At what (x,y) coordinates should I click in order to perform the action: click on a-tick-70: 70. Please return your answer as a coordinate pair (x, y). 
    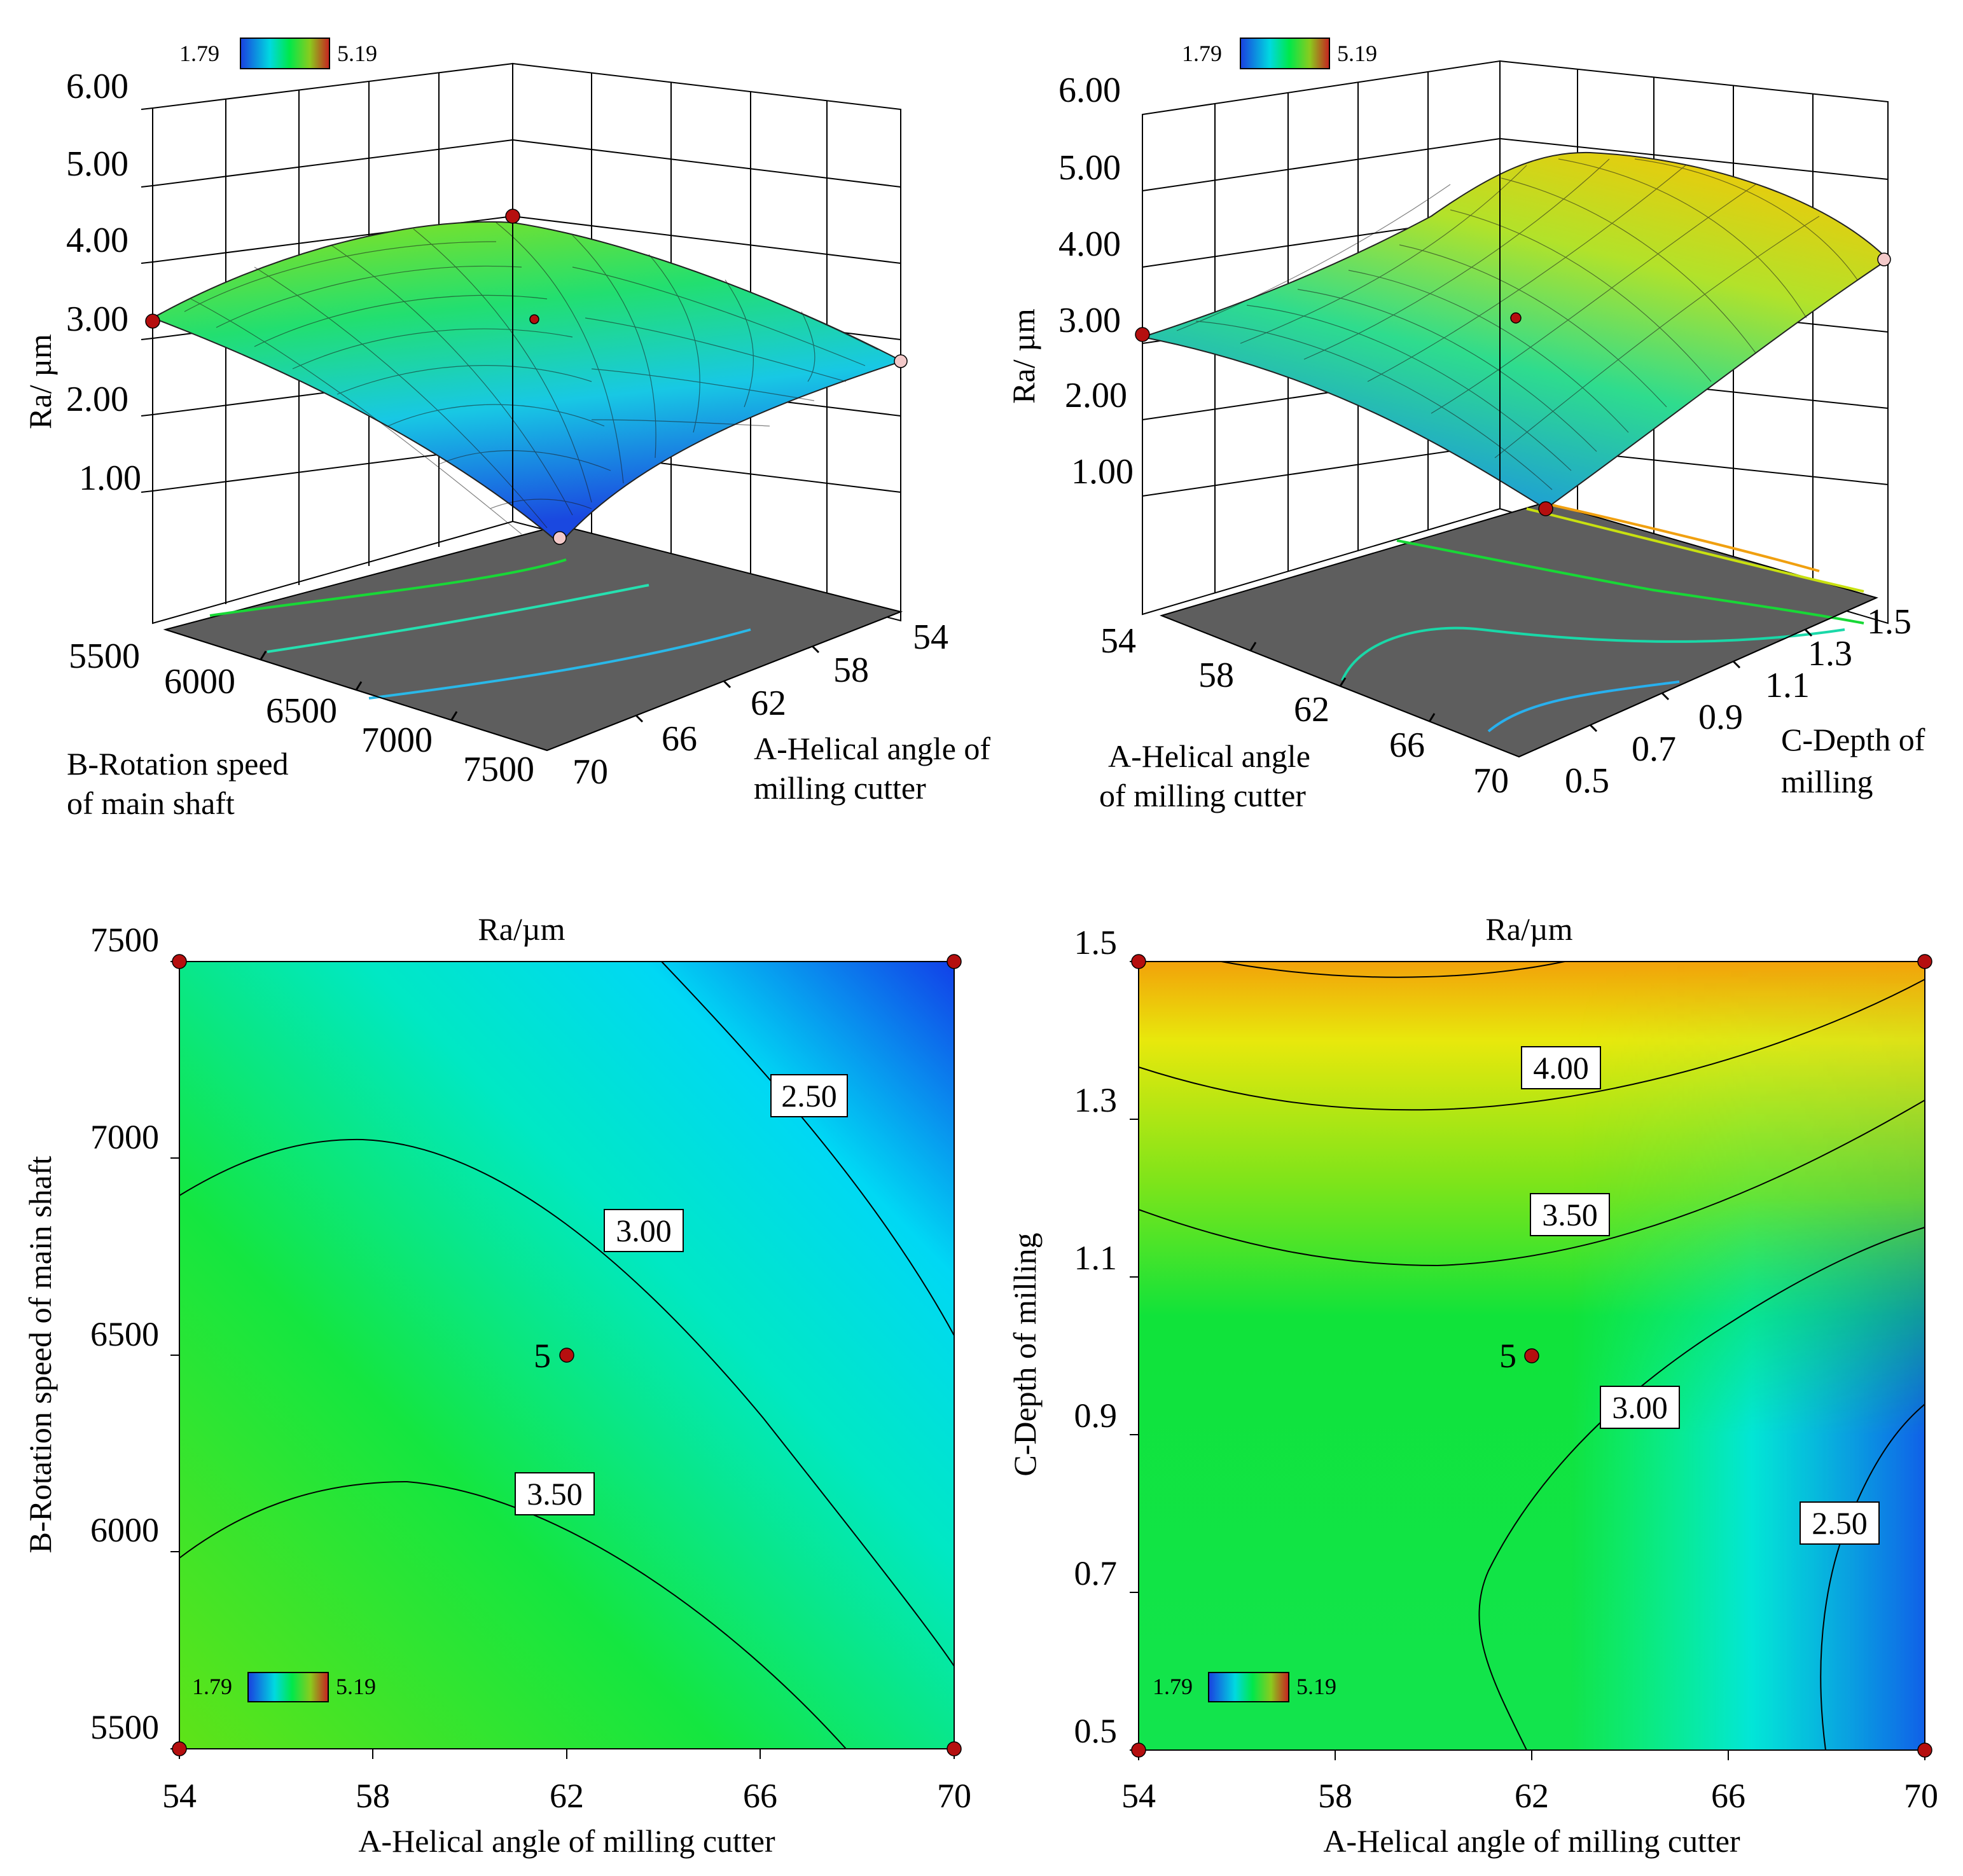
    Looking at the image, I should click on (1491, 781).